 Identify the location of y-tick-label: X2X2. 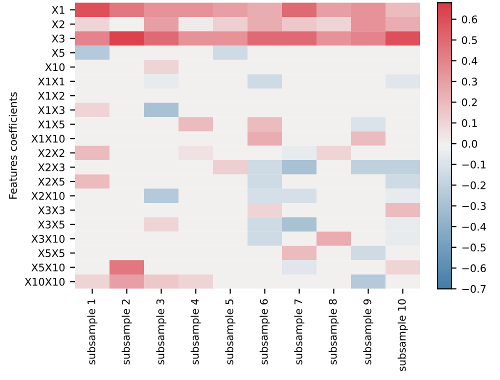
(51, 153).